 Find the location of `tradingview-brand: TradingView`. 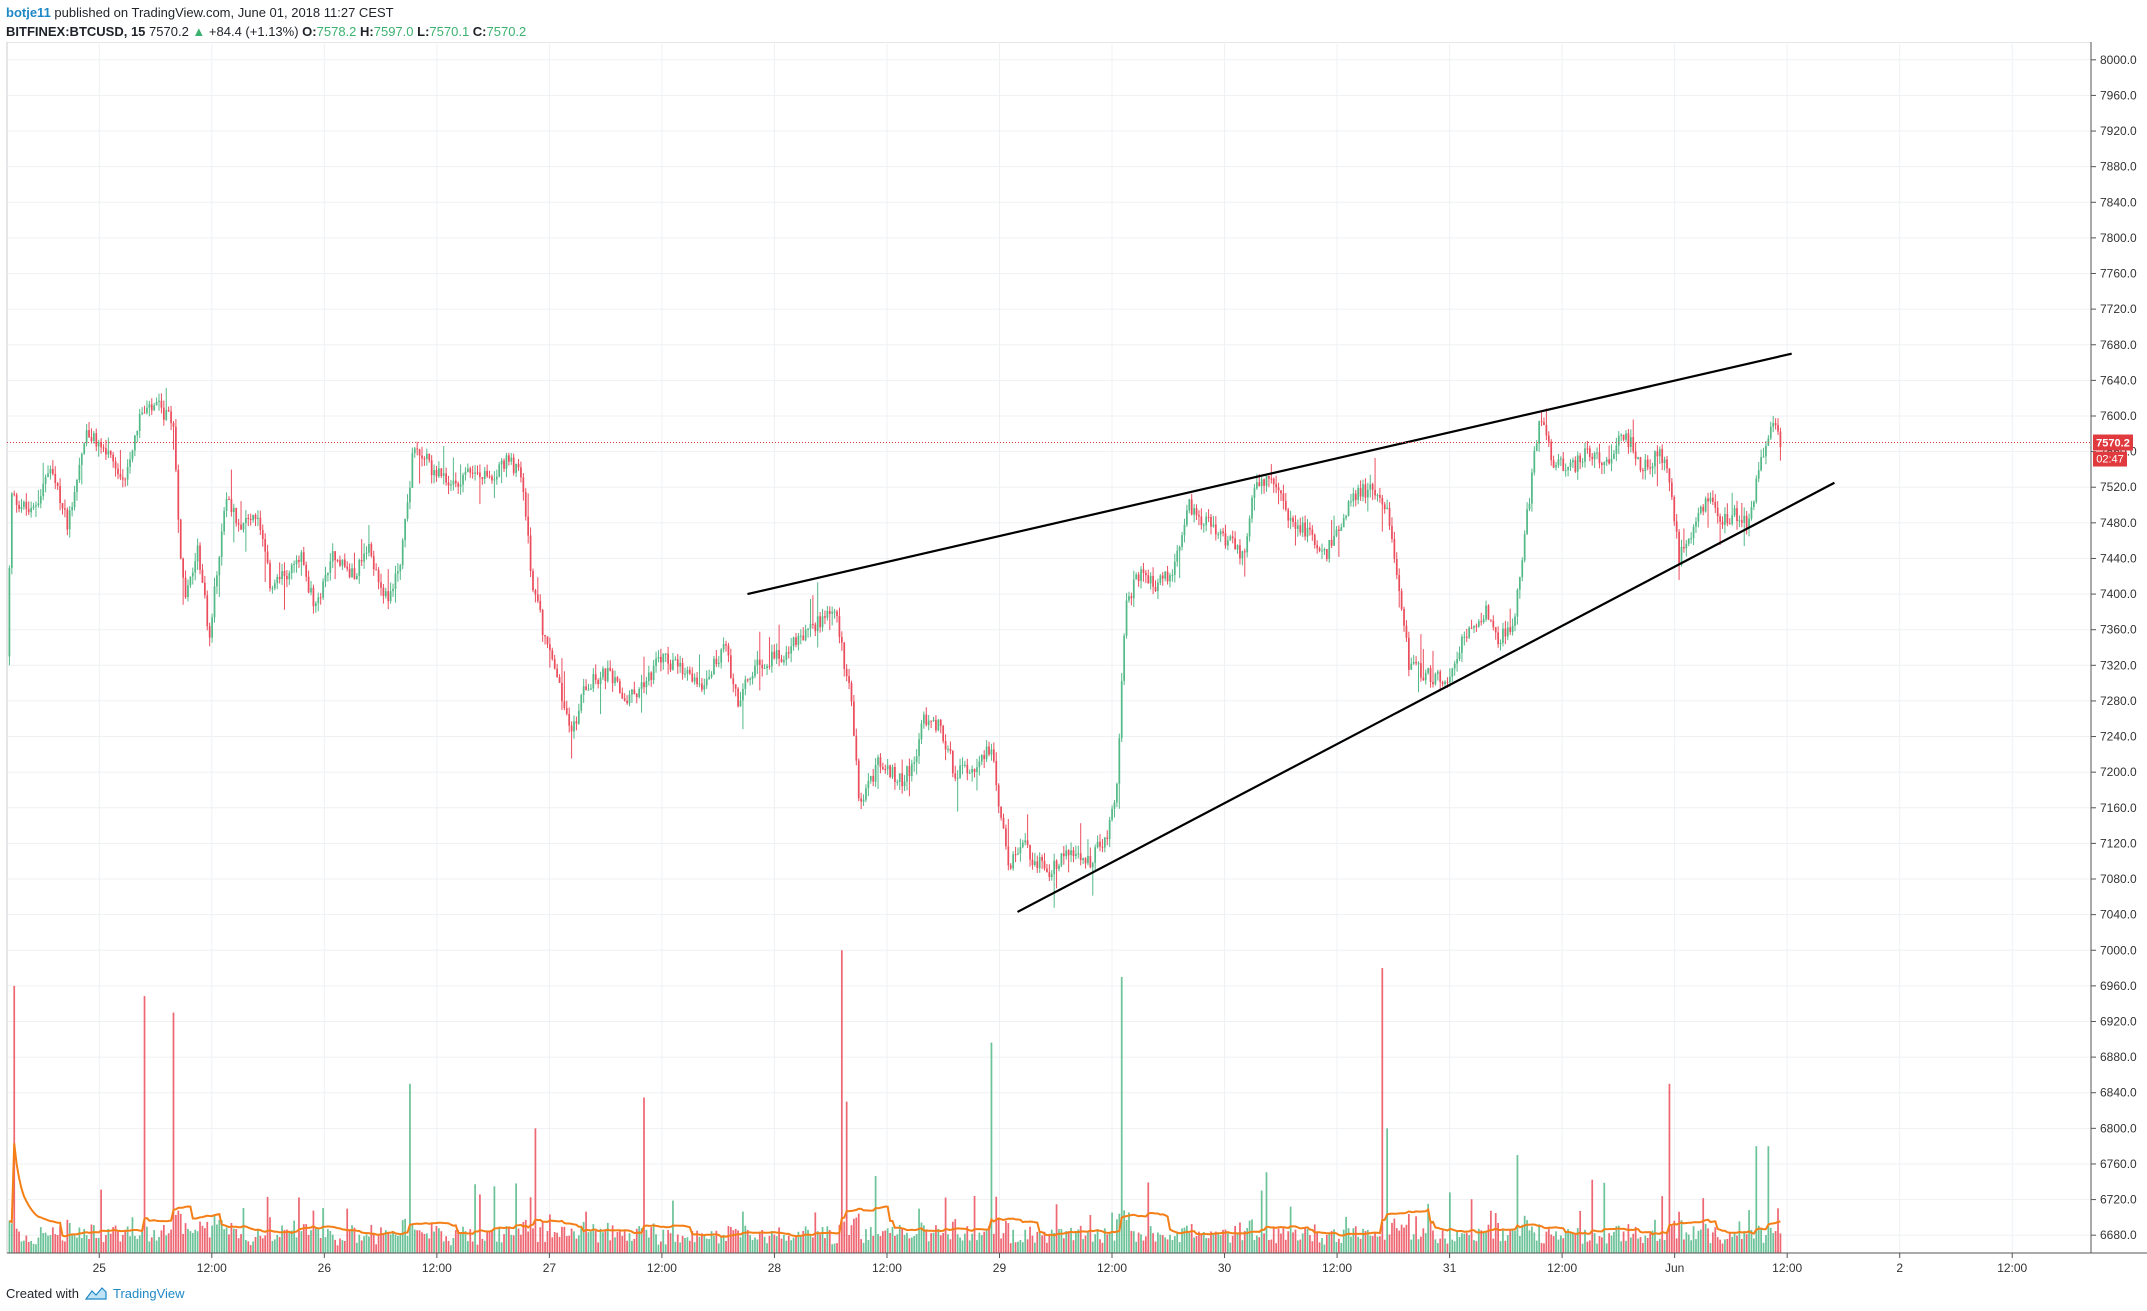

tradingview-brand: TradingView is located at coordinates (148, 1293).